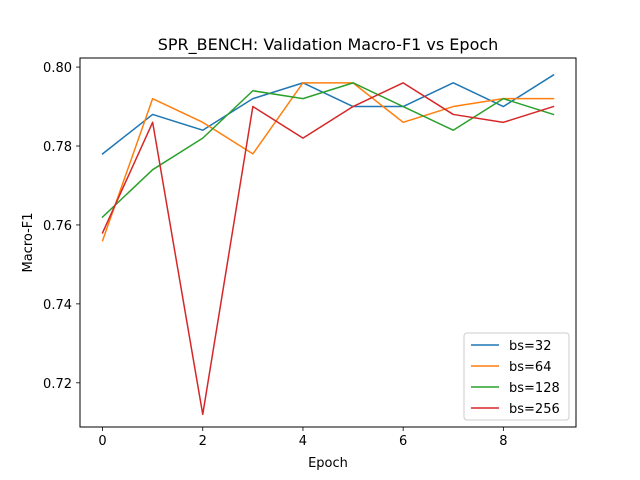 The width and height of the screenshot is (640, 480). I want to click on y-axis-ticks: 0.72 0.74 0.76 0.78 0.80, so click(61, 226).